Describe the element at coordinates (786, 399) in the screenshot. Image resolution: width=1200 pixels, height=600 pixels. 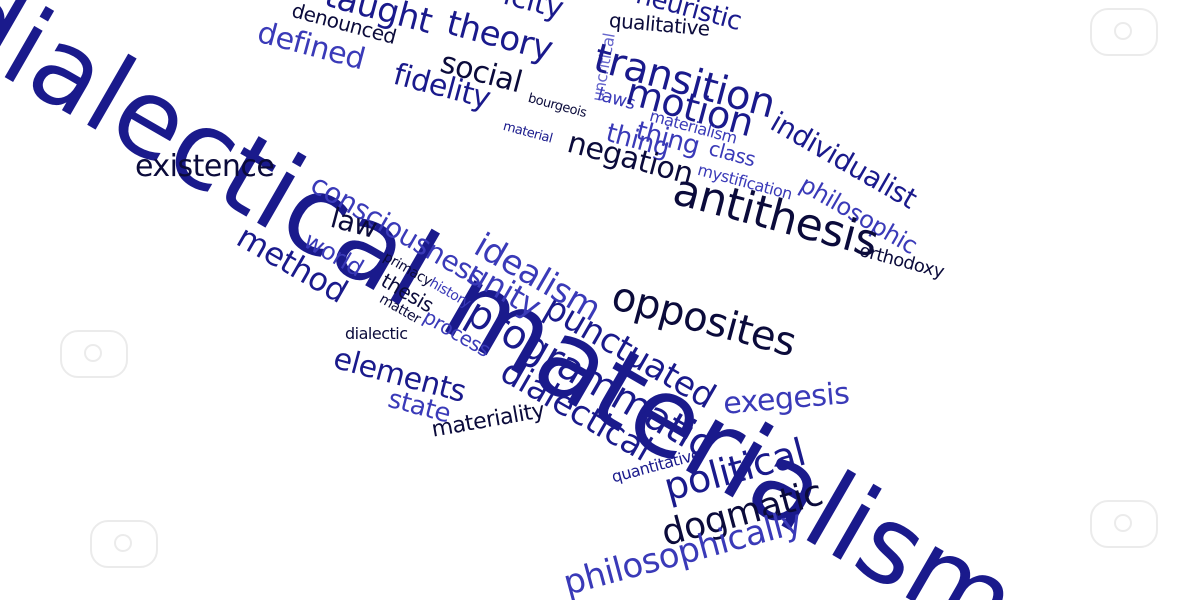
I see `word-exegesis: exegesis` at that location.